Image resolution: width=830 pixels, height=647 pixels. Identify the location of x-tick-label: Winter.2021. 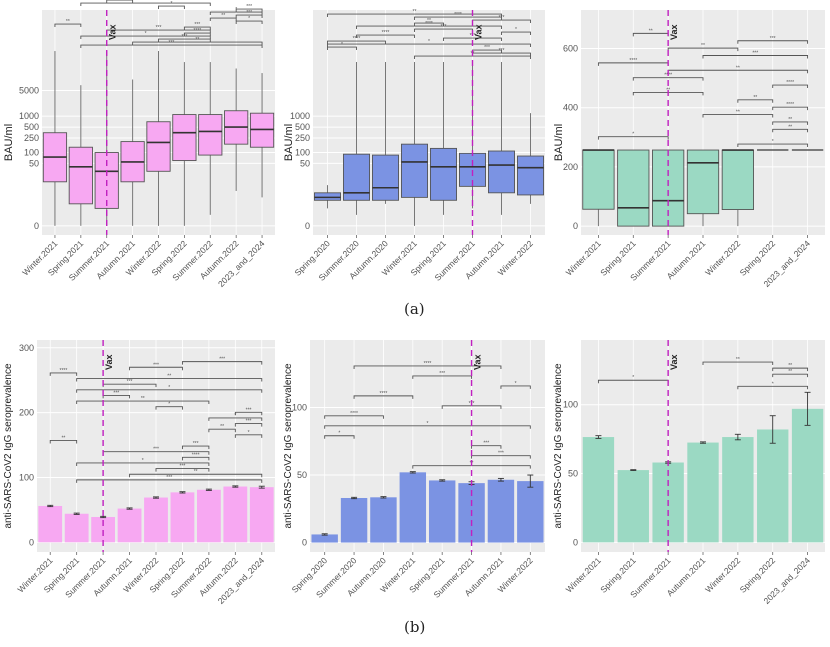
(583, 574).